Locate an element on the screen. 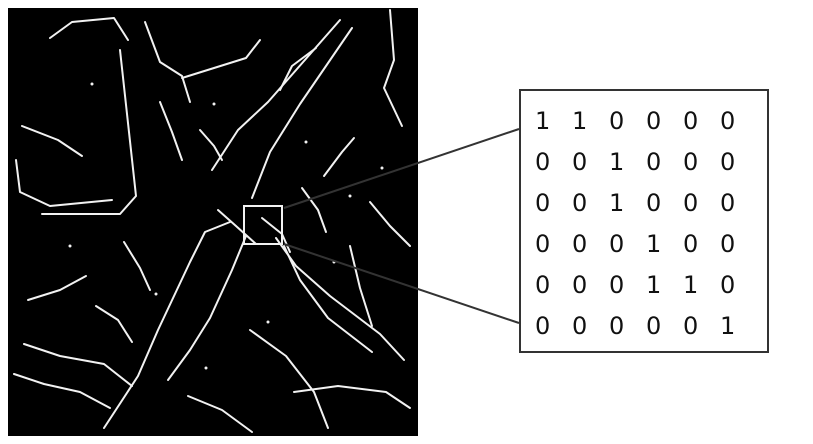 The image size is (813, 444). zoom-region-box is located at coordinates (263, 225).